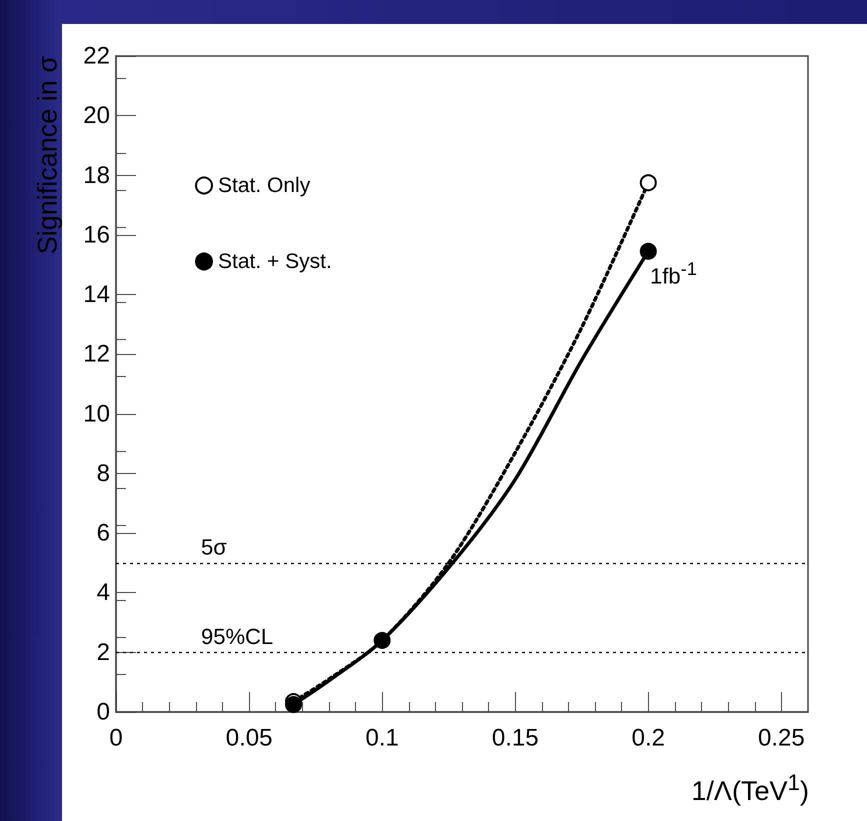  I want to click on y-tick-label: 2, so click(103, 652).